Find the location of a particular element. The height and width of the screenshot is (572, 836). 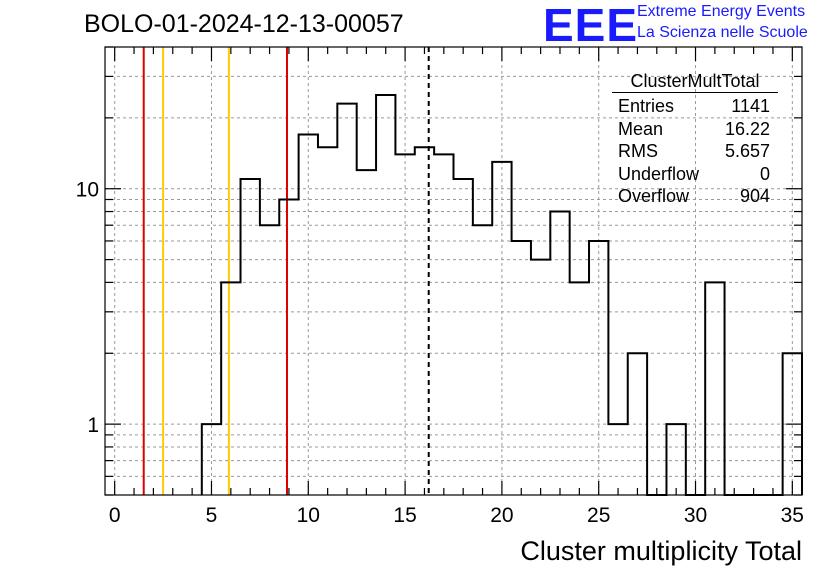

stats-value: 0 is located at coordinates (764, 173).